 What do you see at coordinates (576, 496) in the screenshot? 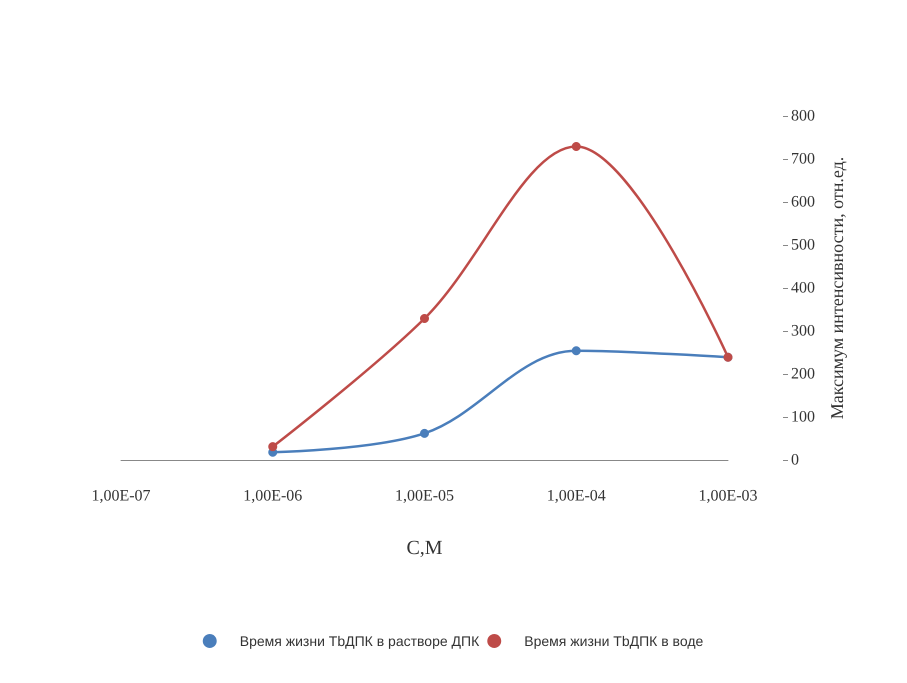
I see `x-tick-label: 1,00E-04` at bounding box center [576, 496].